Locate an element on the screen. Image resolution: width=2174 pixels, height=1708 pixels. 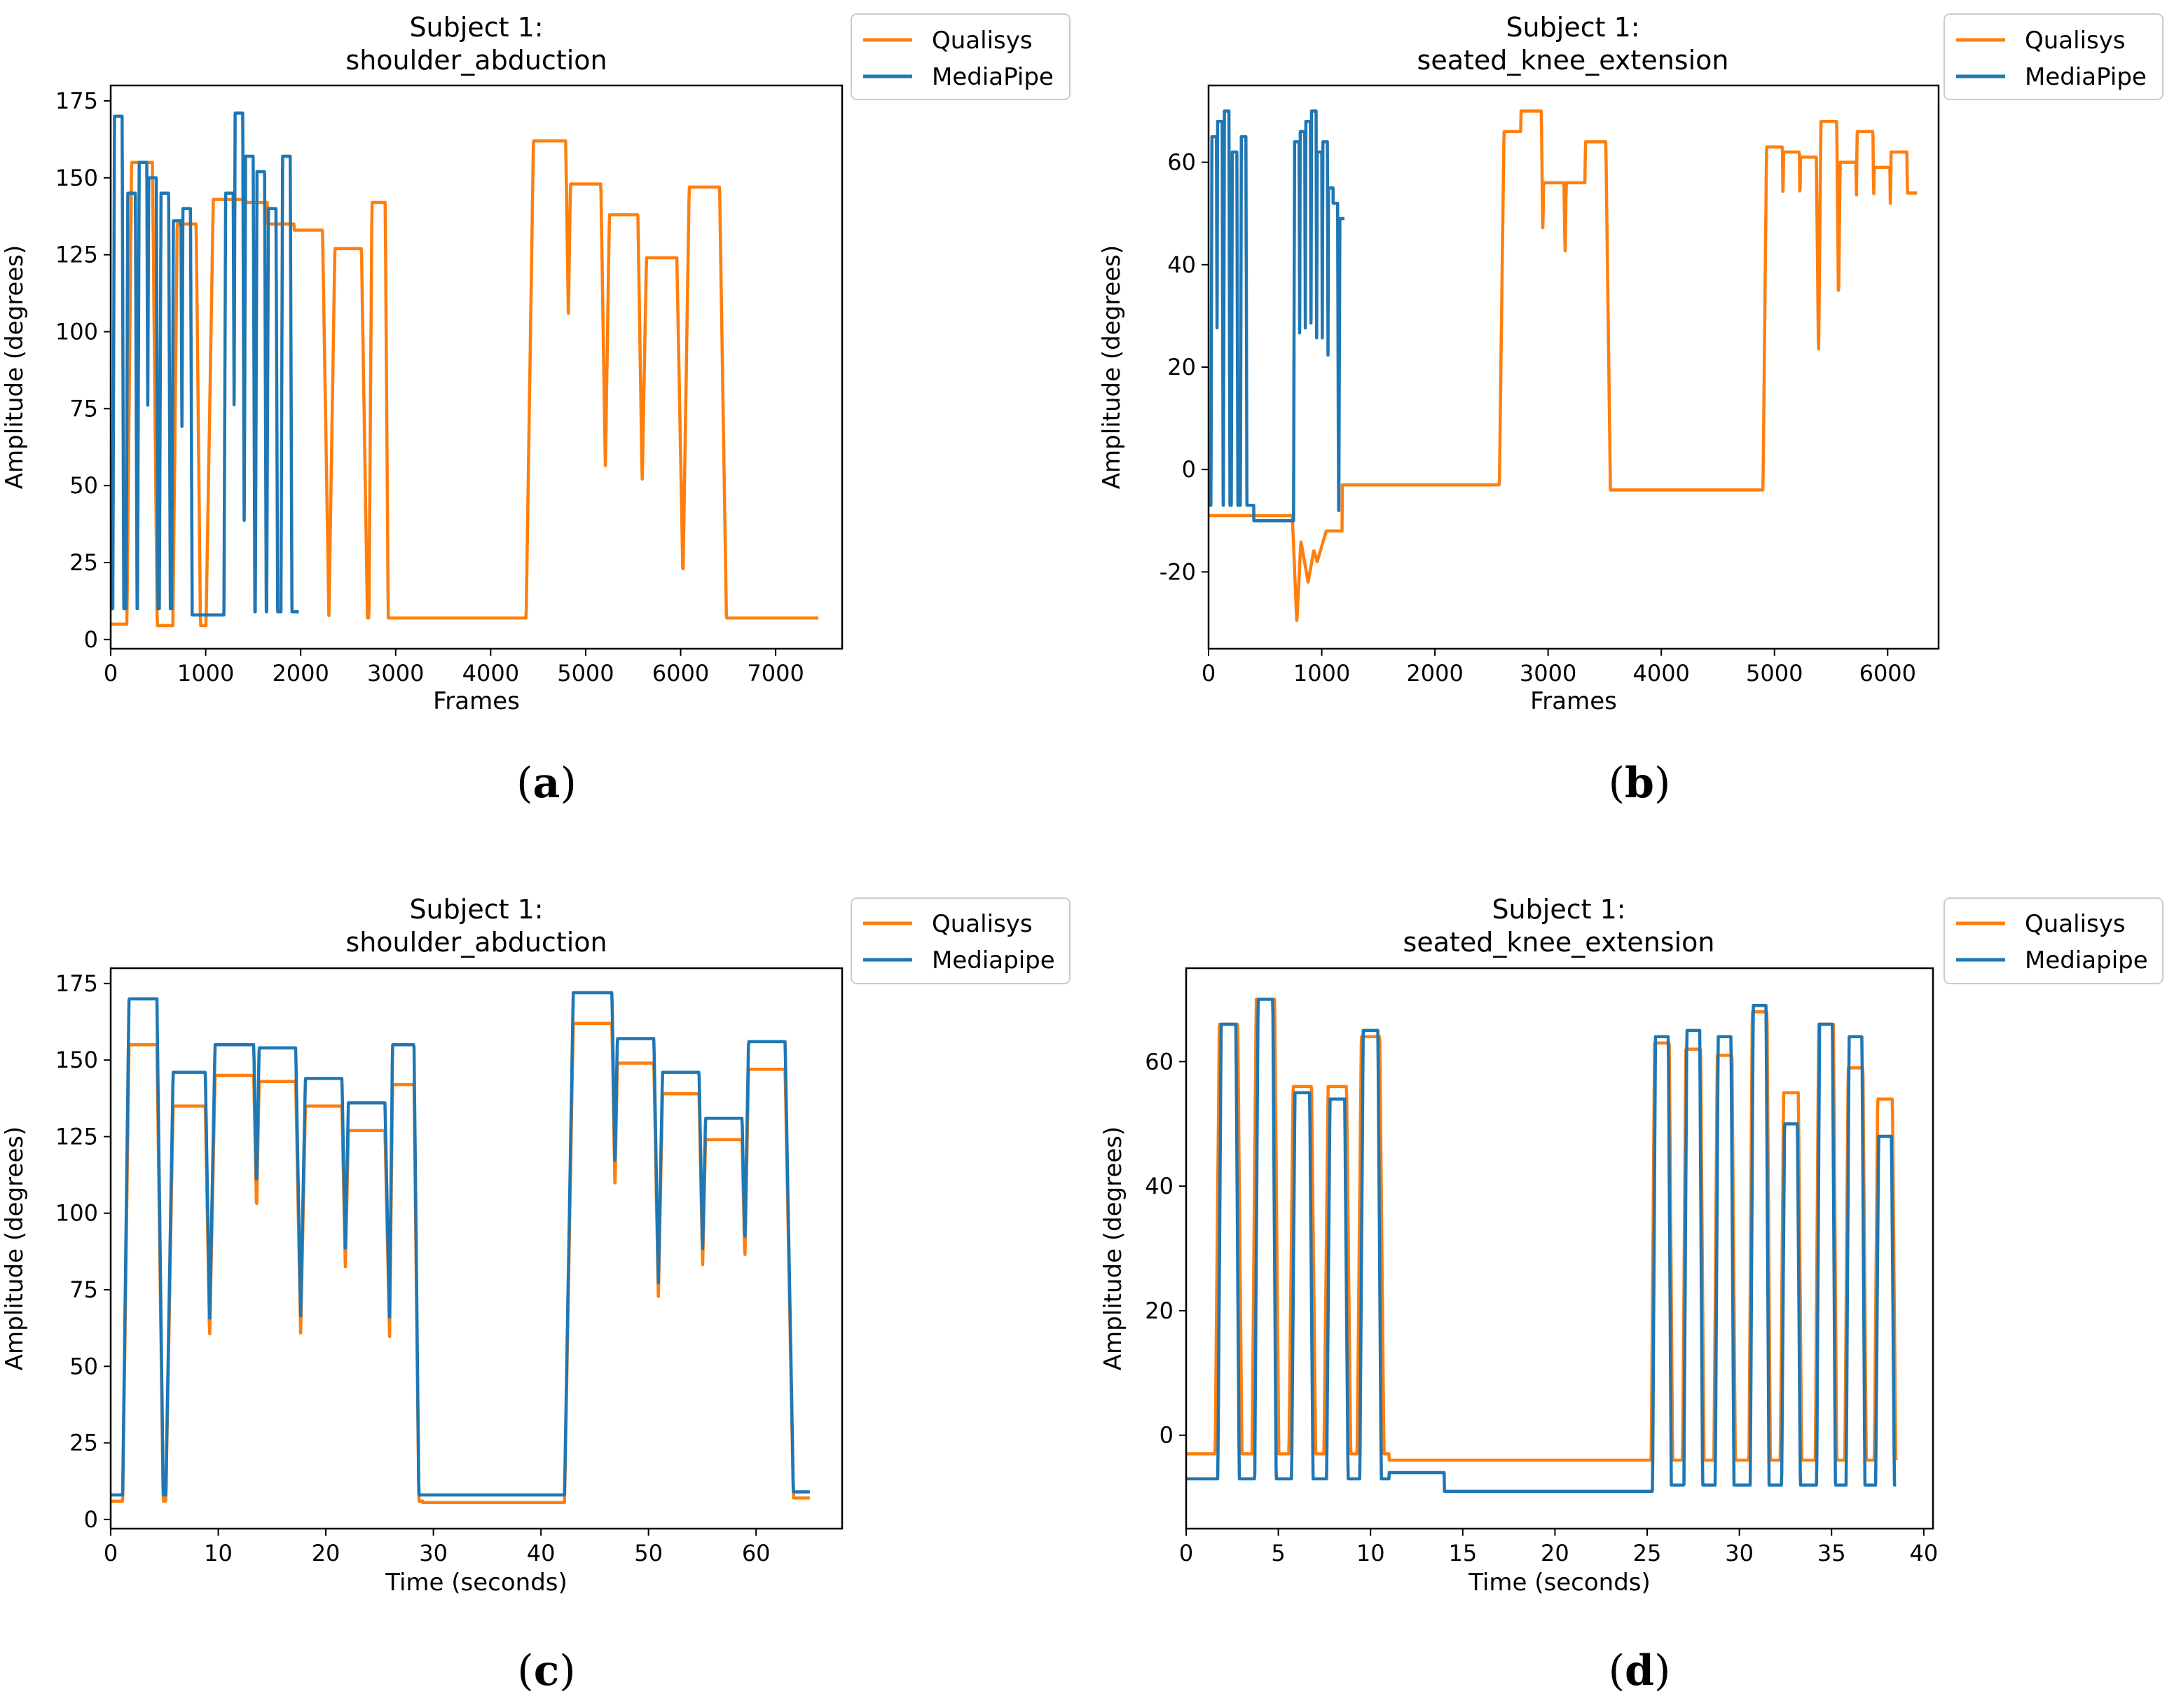
panel-c-ytick-label: 150 is located at coordinates (76, 1060).